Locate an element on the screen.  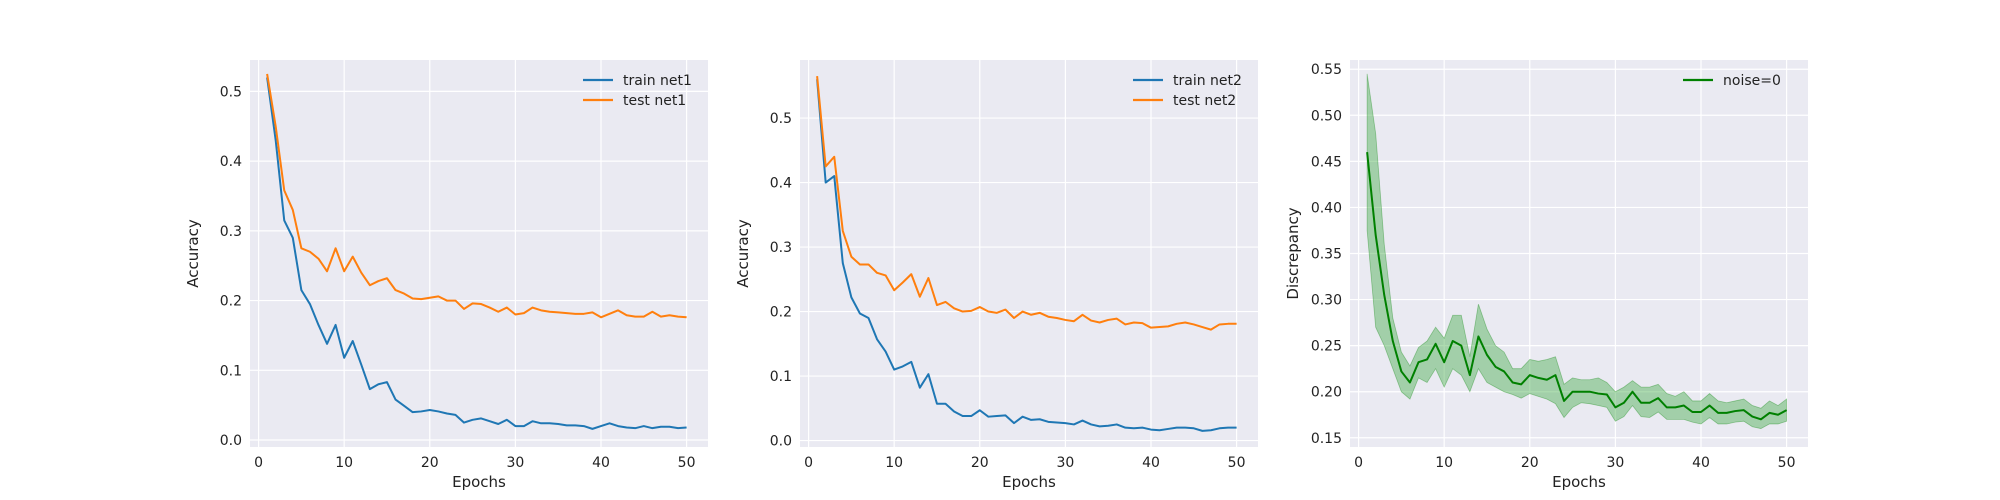
legend: noise=0 is located at coordinates (1732, 81).